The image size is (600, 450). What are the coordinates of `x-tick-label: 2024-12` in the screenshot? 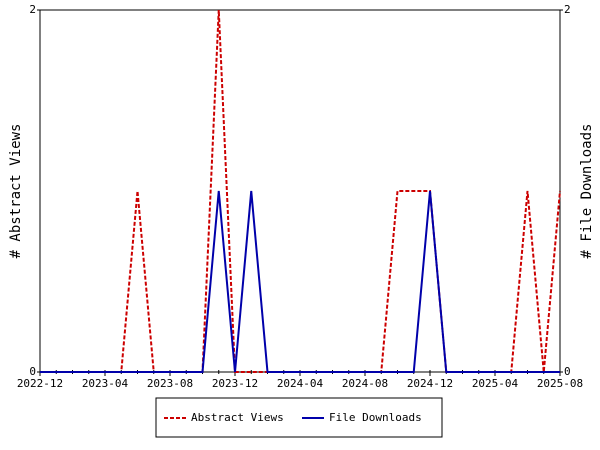 It's located at (430, 383).